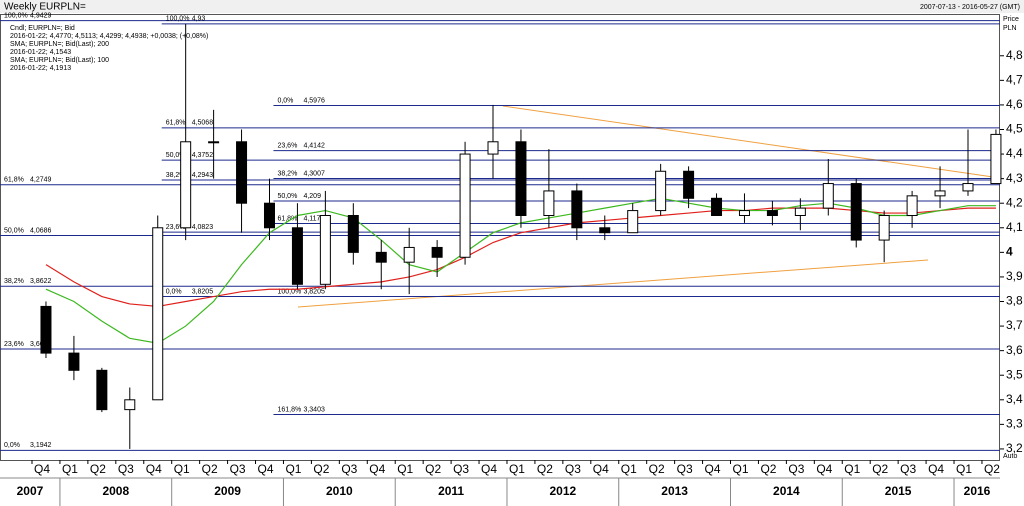 The width and height of the screenshot is (1024, 506). I want to click on y-tick-label: 3,5, so click(1014, 374).